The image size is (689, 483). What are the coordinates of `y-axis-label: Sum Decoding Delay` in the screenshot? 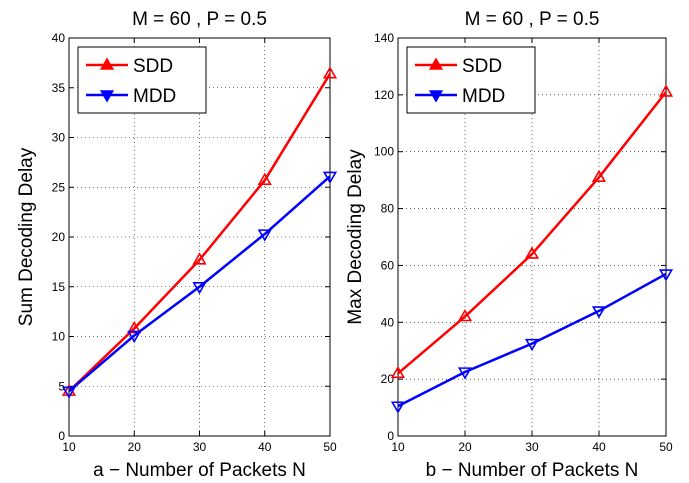 It's located at (26, 236).